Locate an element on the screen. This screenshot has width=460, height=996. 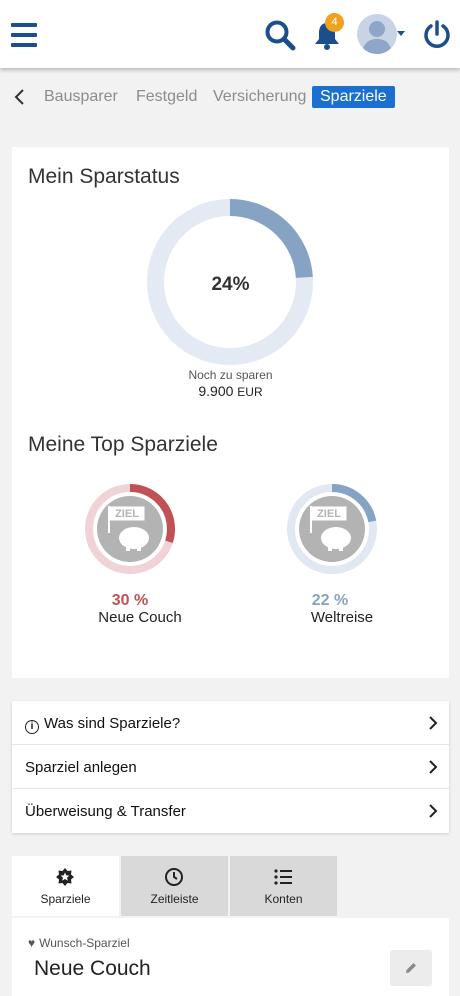
status-title: Mein Sparstatus is located at coordinates (104, 176).